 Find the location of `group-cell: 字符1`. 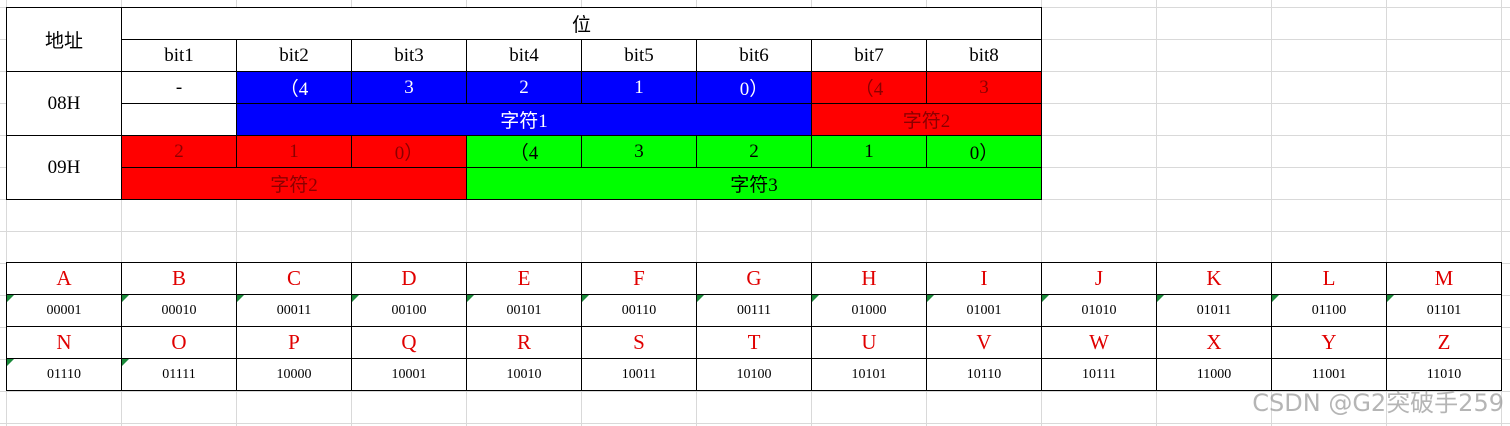

group-cell: 字符1 is located at coordinates (524, 119).